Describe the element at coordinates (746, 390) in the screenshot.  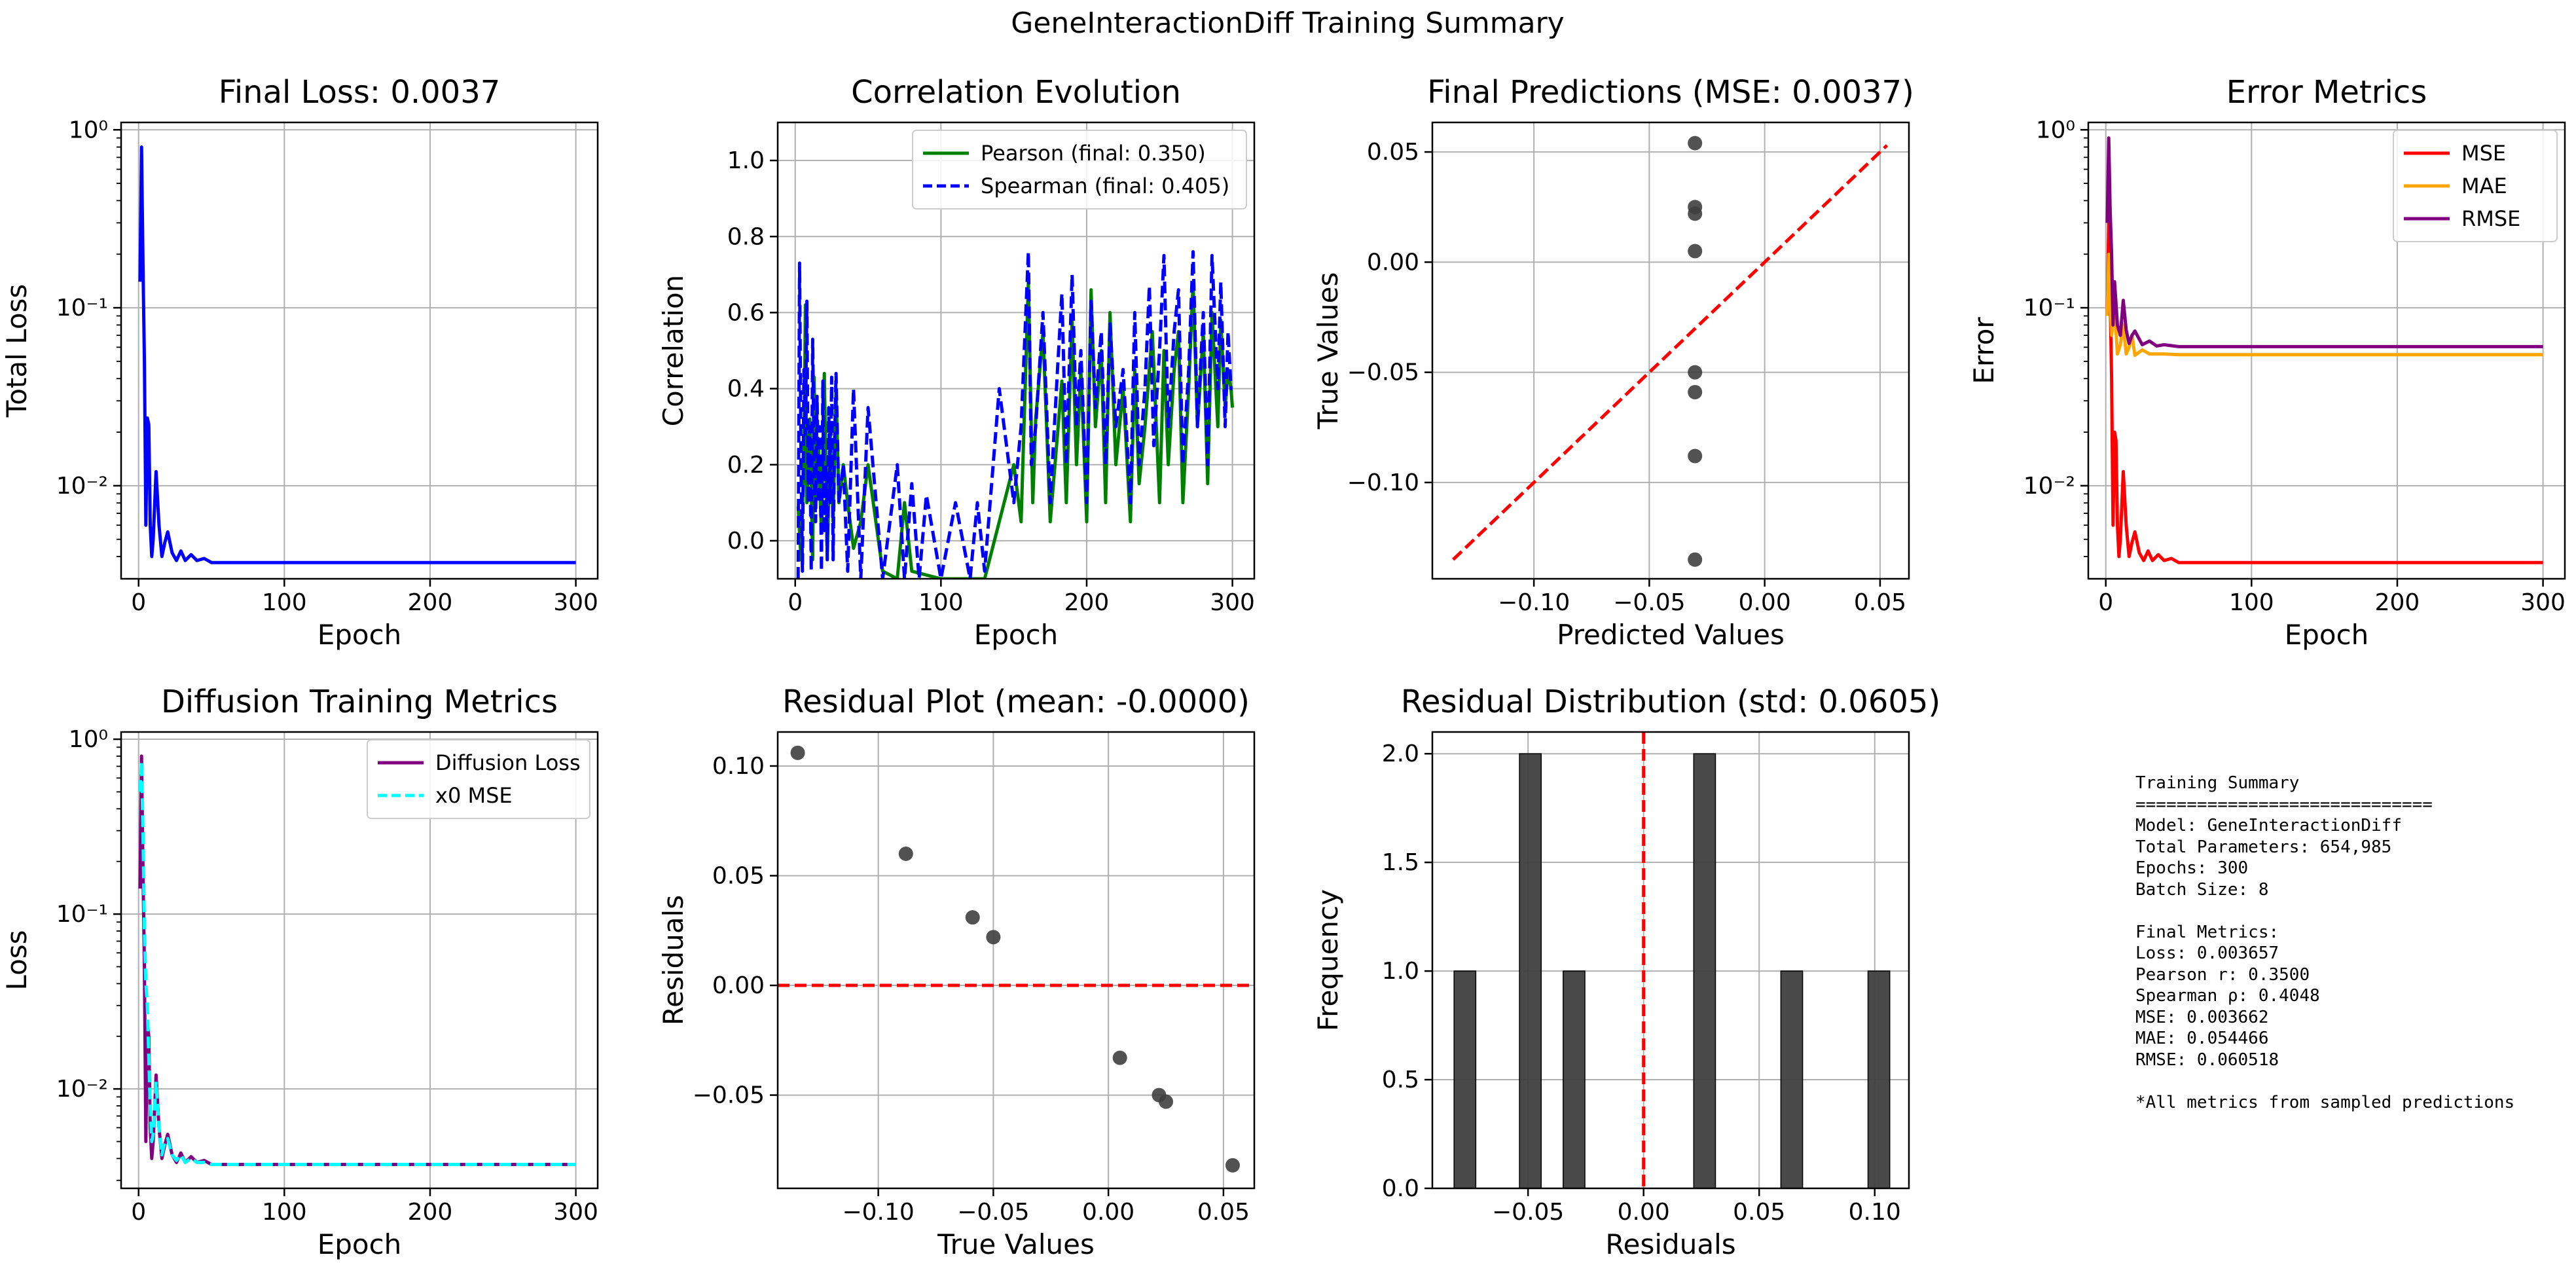
I see `y-tick-label: 0.4` at that location.